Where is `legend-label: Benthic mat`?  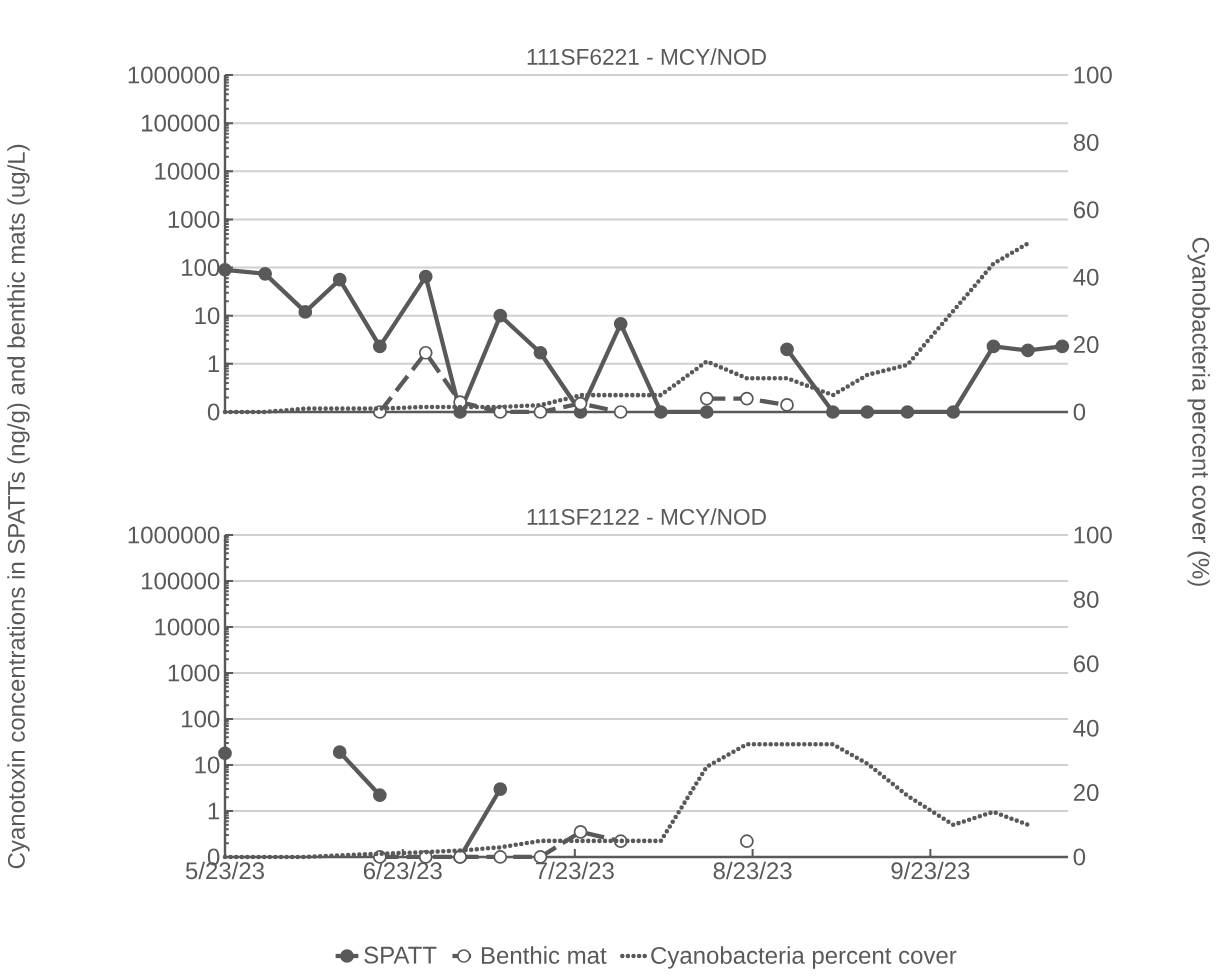 legend-label: Benthic mat is located at coordinates (544, 955).